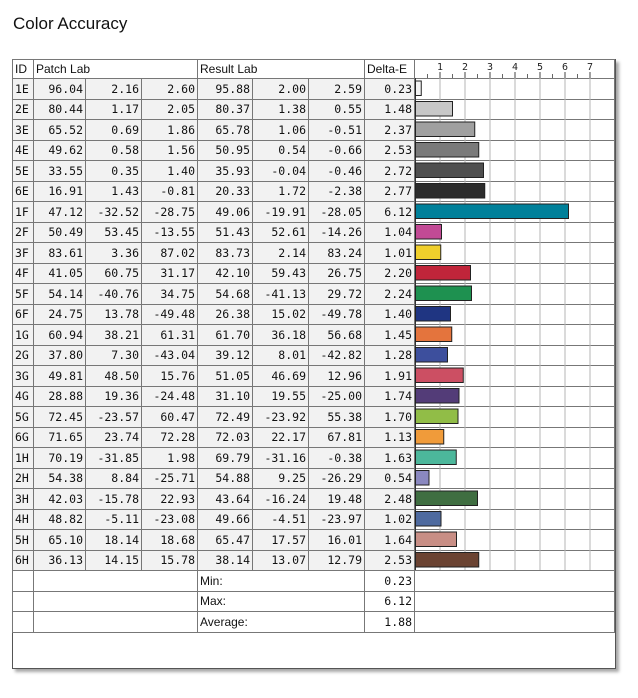 This screenshot has height=698, width=638. I want to click on bar-6H, so click(447, 560).